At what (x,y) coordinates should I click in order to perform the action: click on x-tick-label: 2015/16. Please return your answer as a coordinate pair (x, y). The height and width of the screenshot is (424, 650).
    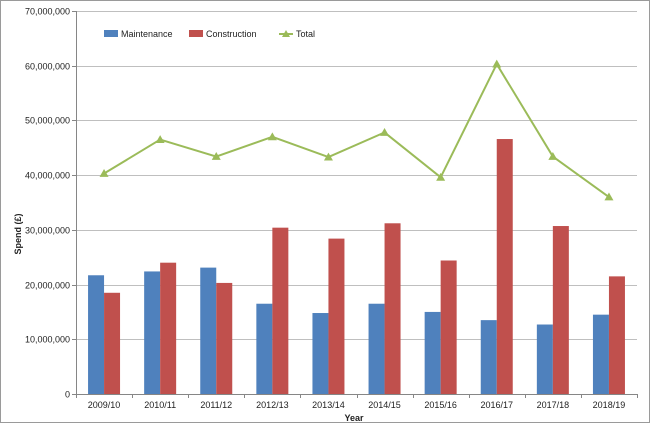
    Looking at the image, I should click on (440, 405).